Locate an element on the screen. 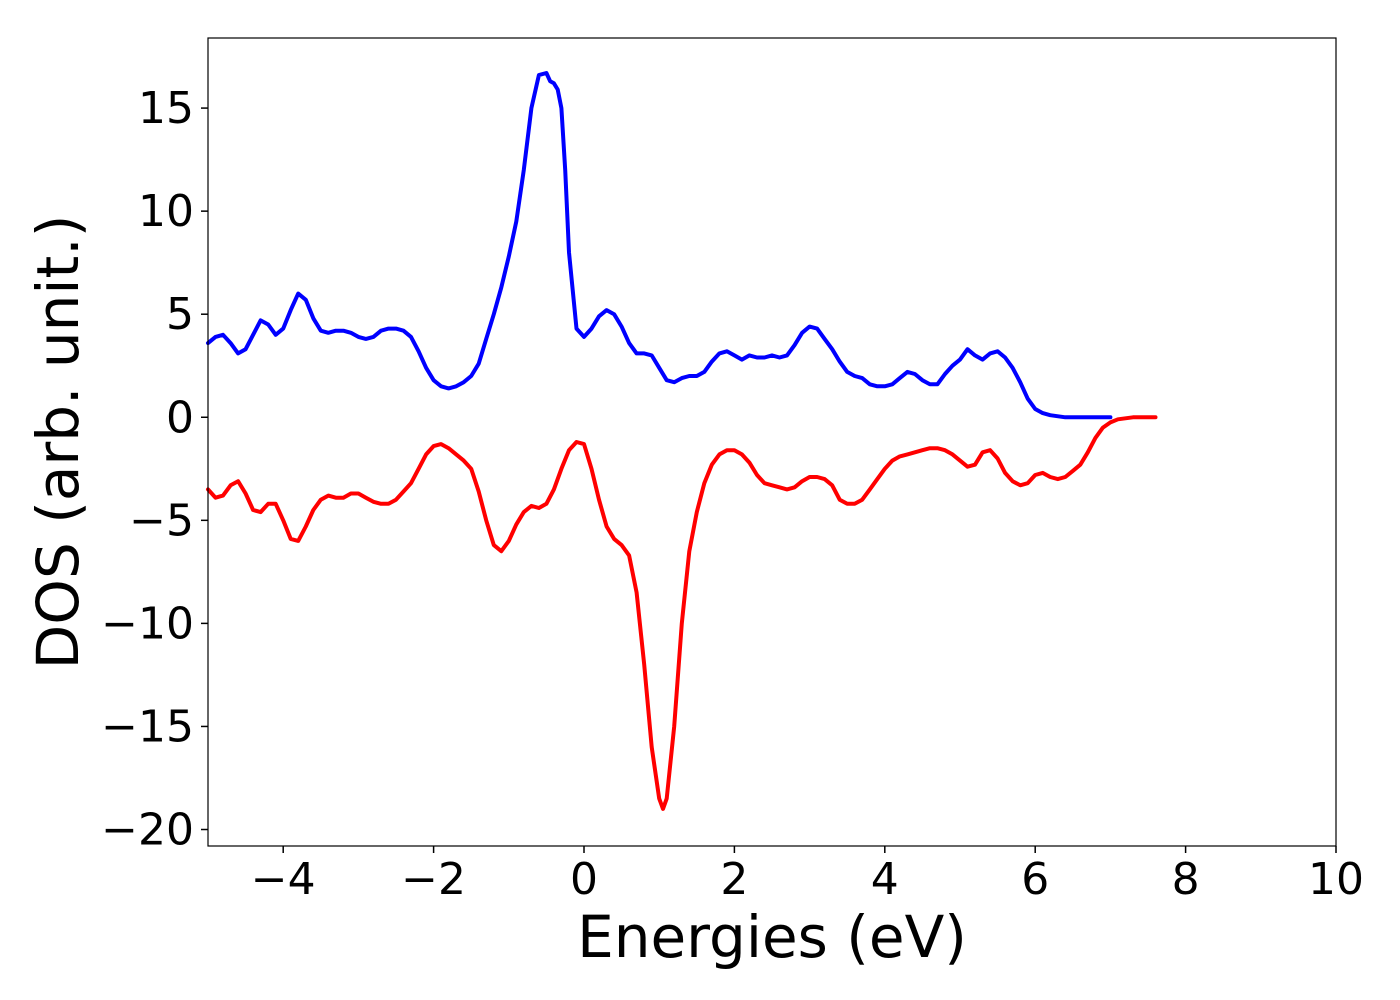  y-axis-label: DOS (arb. unit.) is located at coordinates (58, 442).